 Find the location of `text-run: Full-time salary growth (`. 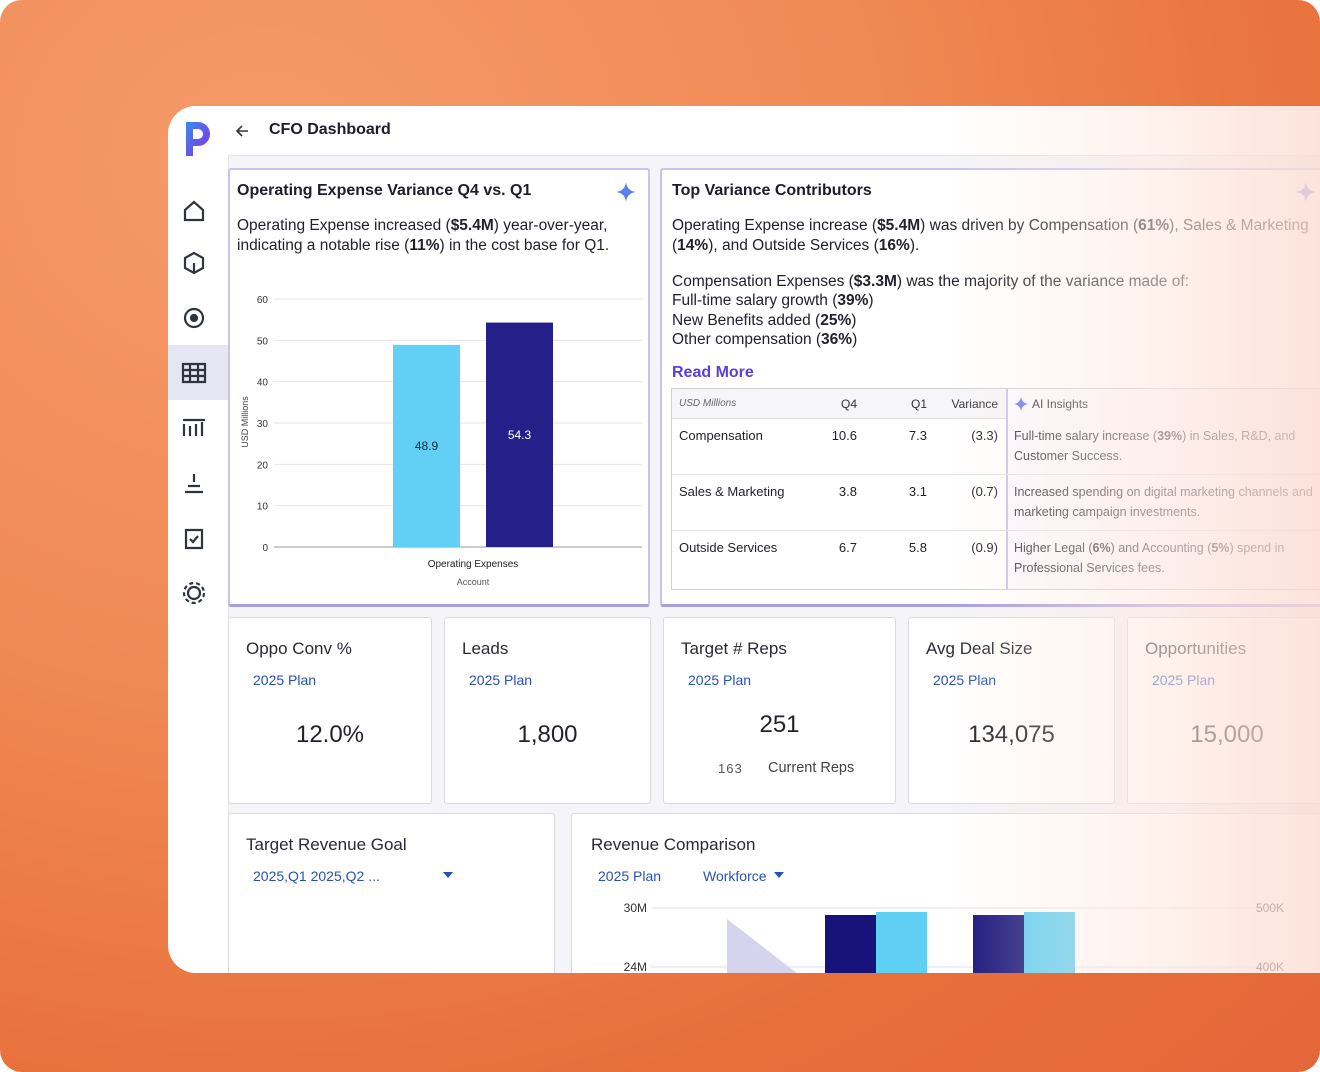

text-run: Full-time salary growth ( is located at coordinates (755, 300).